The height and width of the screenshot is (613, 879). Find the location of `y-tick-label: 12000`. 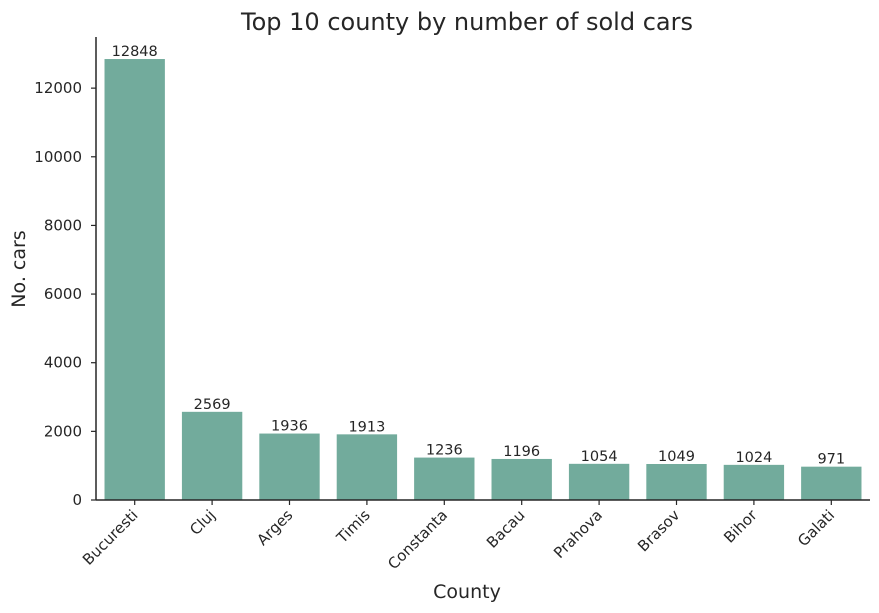

y-tick-label: 12000 is located at coordinates (58, 88).